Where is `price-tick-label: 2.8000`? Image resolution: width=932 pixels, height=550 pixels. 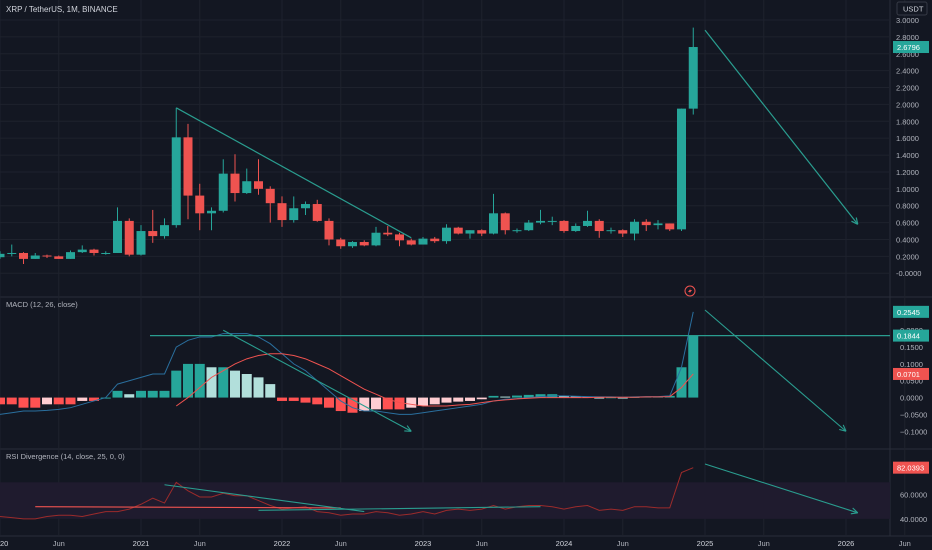 price-tick-label: 2.8000 is located at coordinates (907, 37).